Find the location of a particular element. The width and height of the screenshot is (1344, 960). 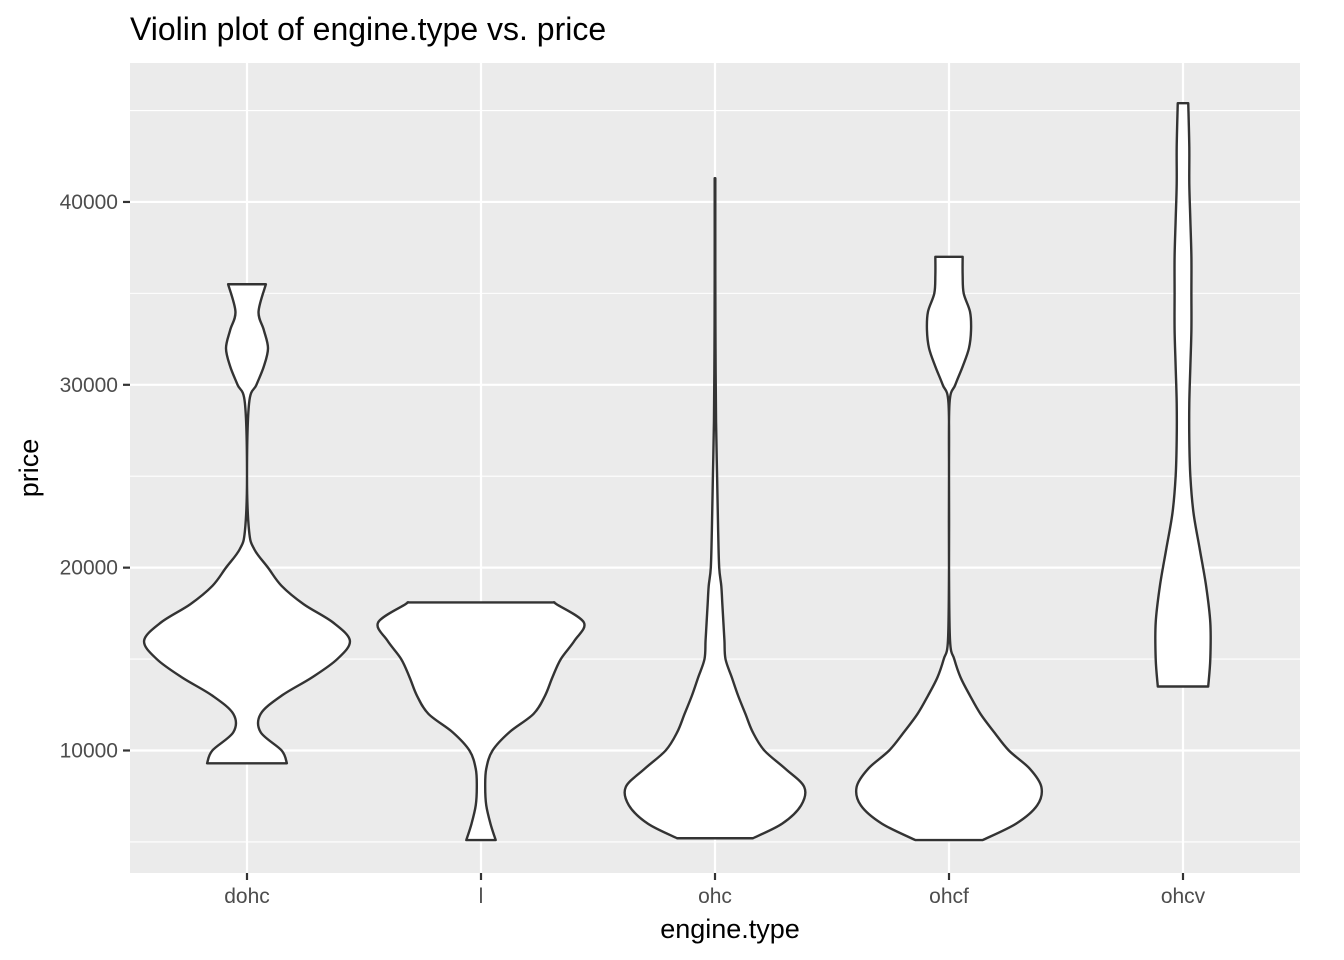

x-tick-label-ohcf: ohcf is located at coordinates (949, 896).